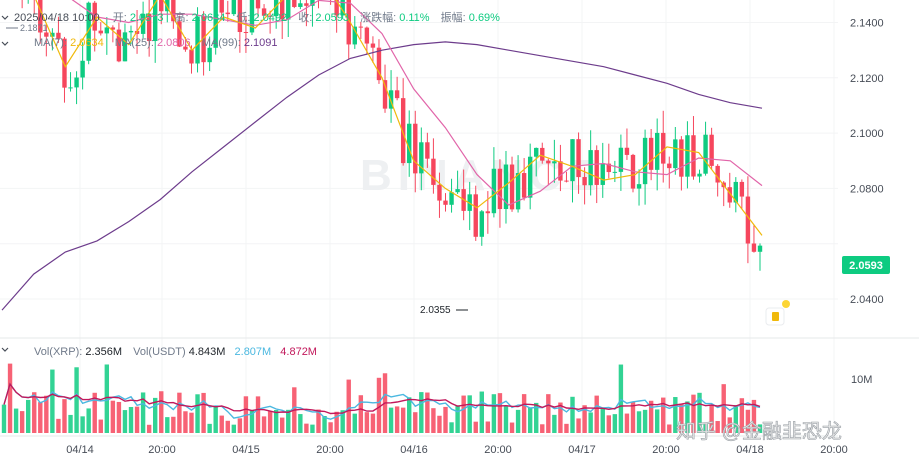 This screenshot has width=919, height=468. What do you see at coordinates (867, 134) in the screenshot?
I see `price-tick-label: 2.1000` at bounding box center [867, 134].